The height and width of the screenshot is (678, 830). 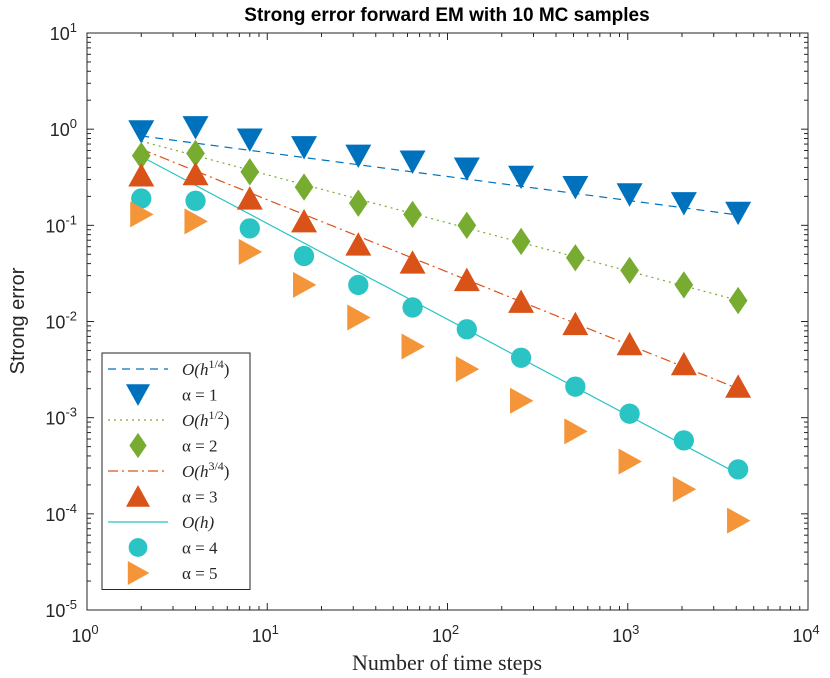 What do you see at coordinates (61, 417) in the screenshot?
I see `y-tick-label: 10⁻³` at bounding box center [61, 417].